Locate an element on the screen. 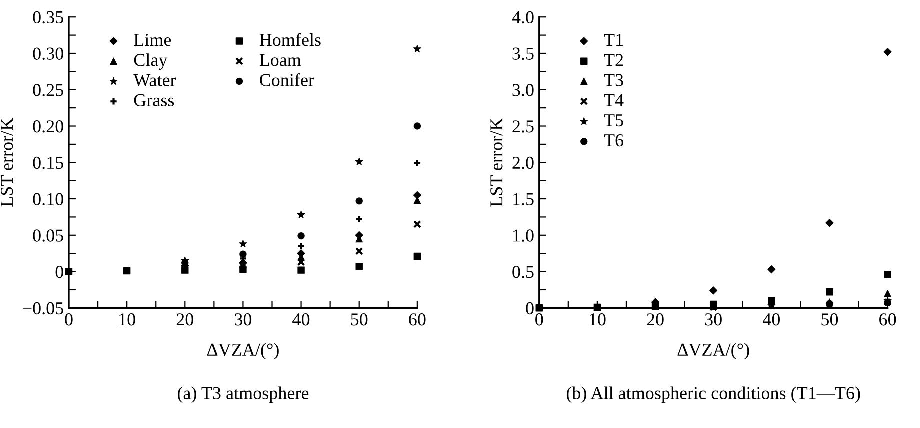  y-tick-label: 0.10 is located at coordinates (48, 199).